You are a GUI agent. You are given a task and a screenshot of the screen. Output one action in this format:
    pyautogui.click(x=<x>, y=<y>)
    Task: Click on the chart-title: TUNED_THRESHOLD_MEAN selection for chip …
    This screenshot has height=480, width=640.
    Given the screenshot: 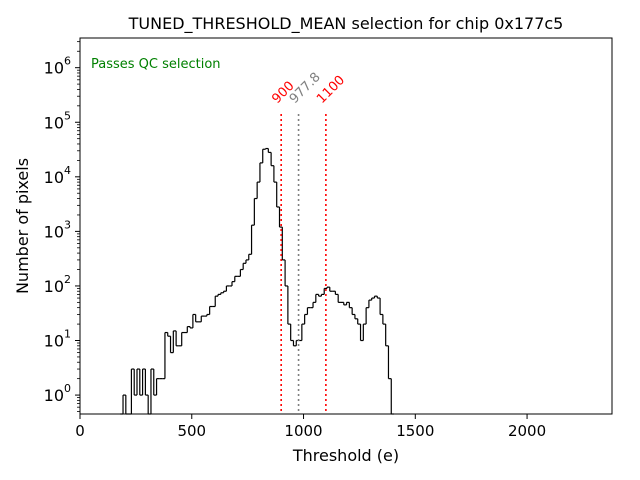 What is the action you would take?
    pyautogui.click(x=346, y=24)
    